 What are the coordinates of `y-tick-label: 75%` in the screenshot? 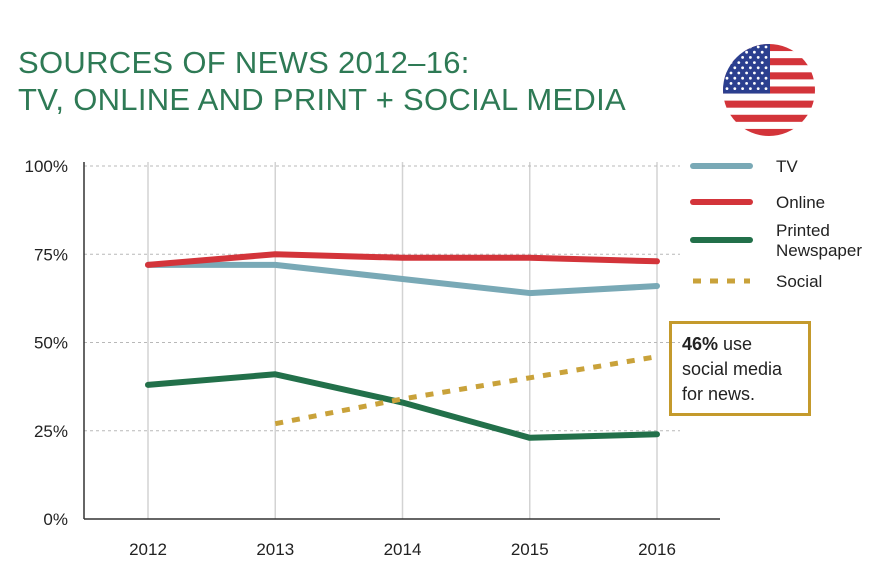 It's located at (51, 254).